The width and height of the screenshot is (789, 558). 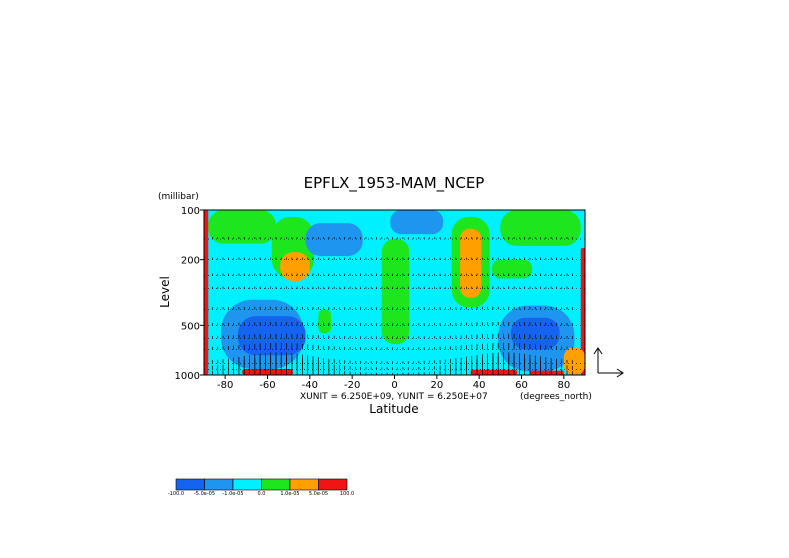 I want to click on x-tick-label: 20, so click(x=436, y=385).